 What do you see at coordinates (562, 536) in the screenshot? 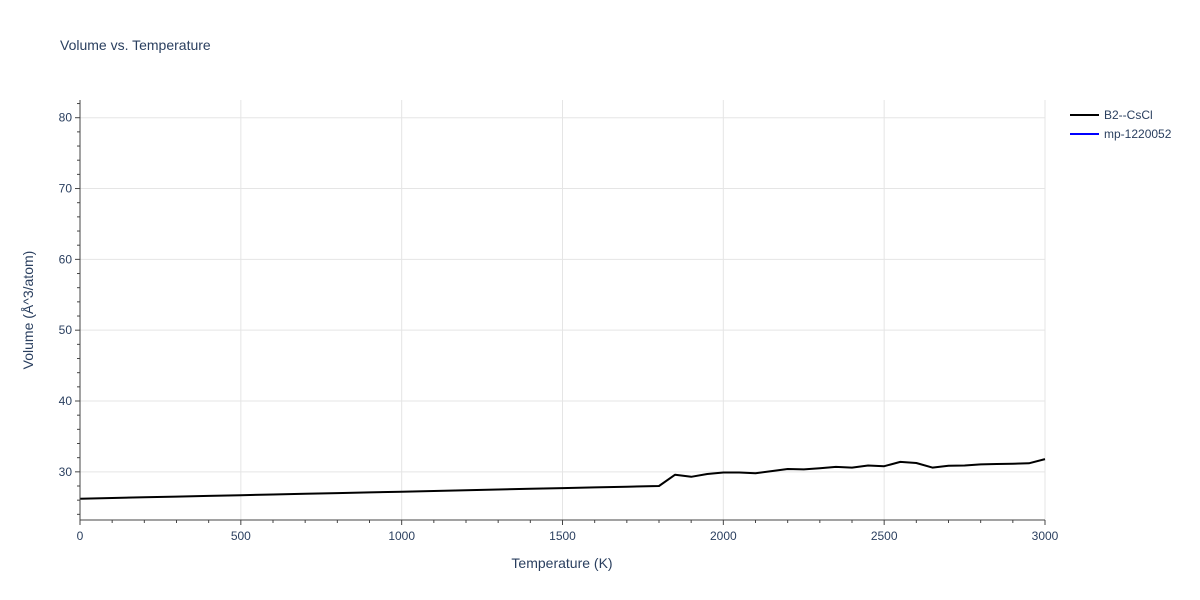
I see `x-tick-label-3: 1500` at bounding box center [562, 536].